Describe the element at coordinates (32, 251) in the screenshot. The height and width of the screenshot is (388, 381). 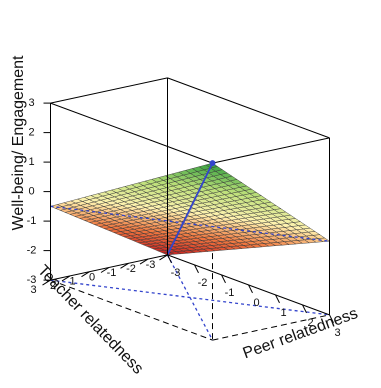
I see `z-tick-label: -2` at that location.